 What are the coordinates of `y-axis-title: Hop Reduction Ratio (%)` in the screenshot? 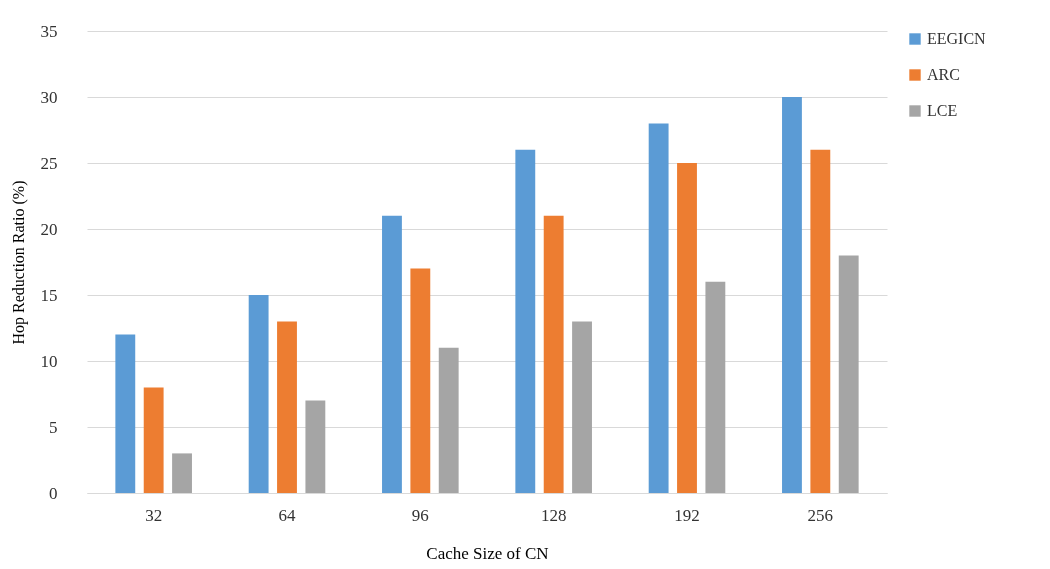 It's located at (18, 262).